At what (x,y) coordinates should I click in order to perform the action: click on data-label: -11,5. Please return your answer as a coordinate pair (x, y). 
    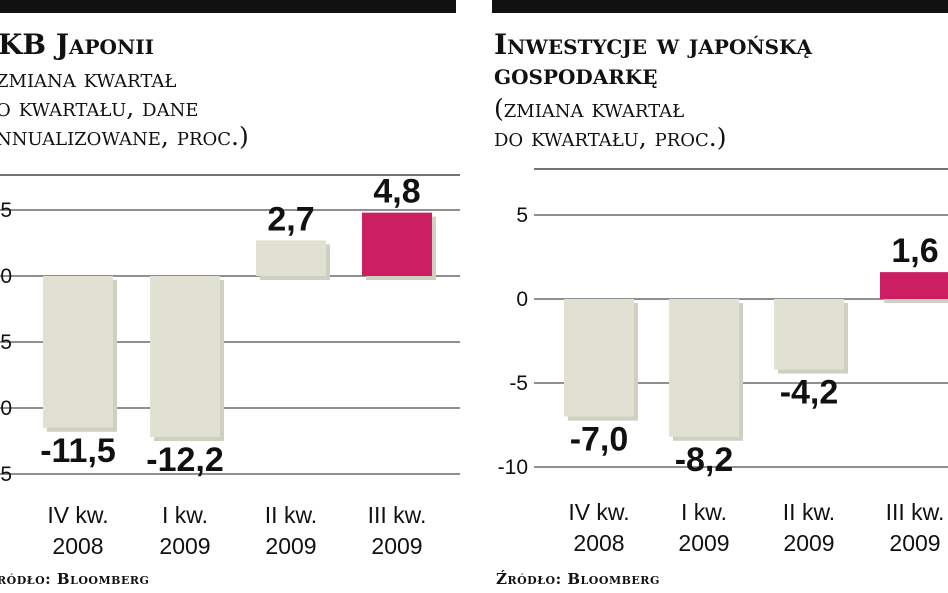
    Looking at the image, I should click on (78, 451).